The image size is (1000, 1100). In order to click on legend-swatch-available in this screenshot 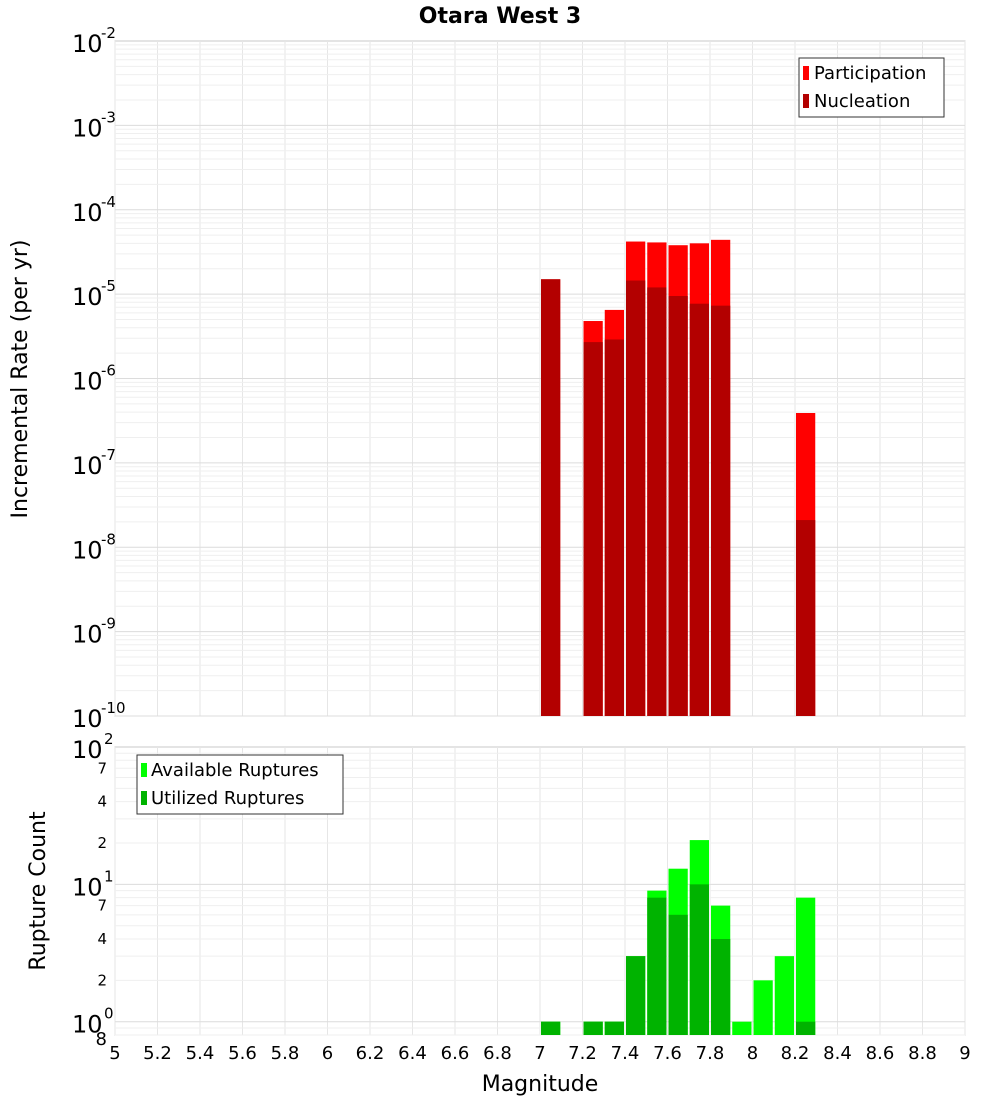, I will do `click(144, 770)`.